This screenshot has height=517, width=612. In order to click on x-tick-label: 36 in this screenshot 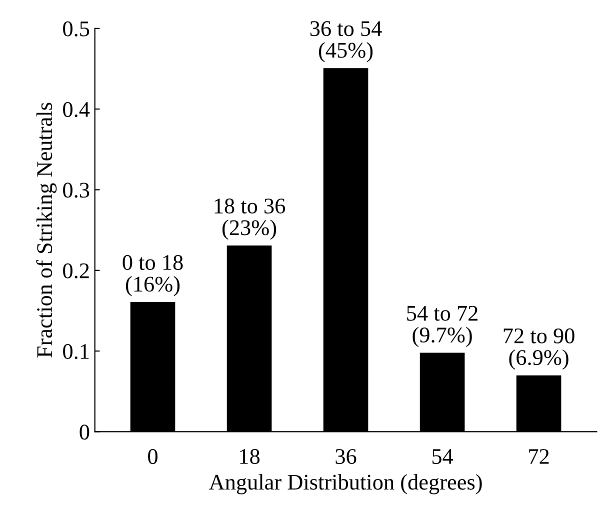, I will do `click(346, 456)`.